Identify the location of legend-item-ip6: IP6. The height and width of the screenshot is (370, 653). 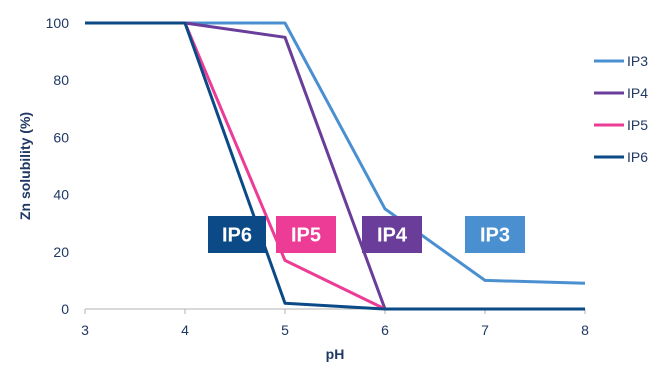
(621, 157).